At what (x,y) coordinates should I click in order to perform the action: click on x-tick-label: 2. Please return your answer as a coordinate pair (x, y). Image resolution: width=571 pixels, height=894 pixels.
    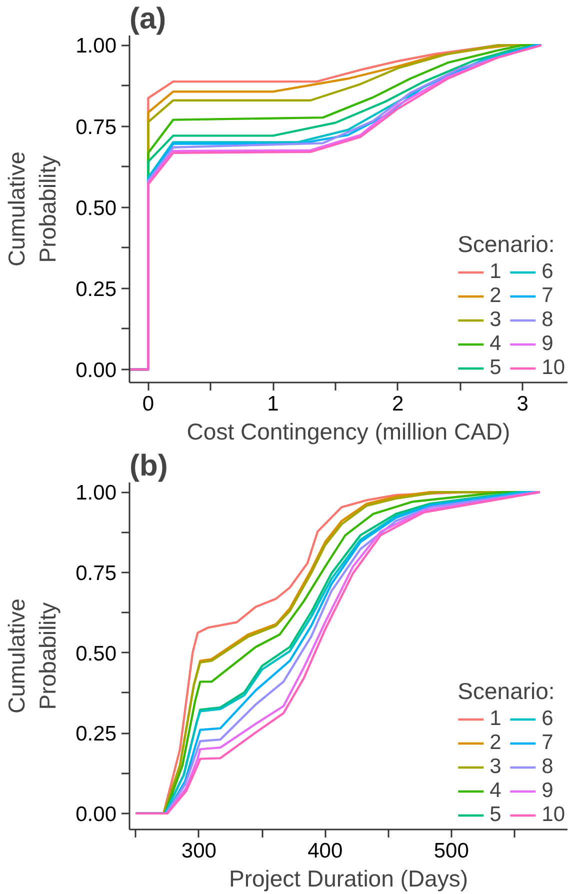
    Looking at the image, I should click on (398, 404).